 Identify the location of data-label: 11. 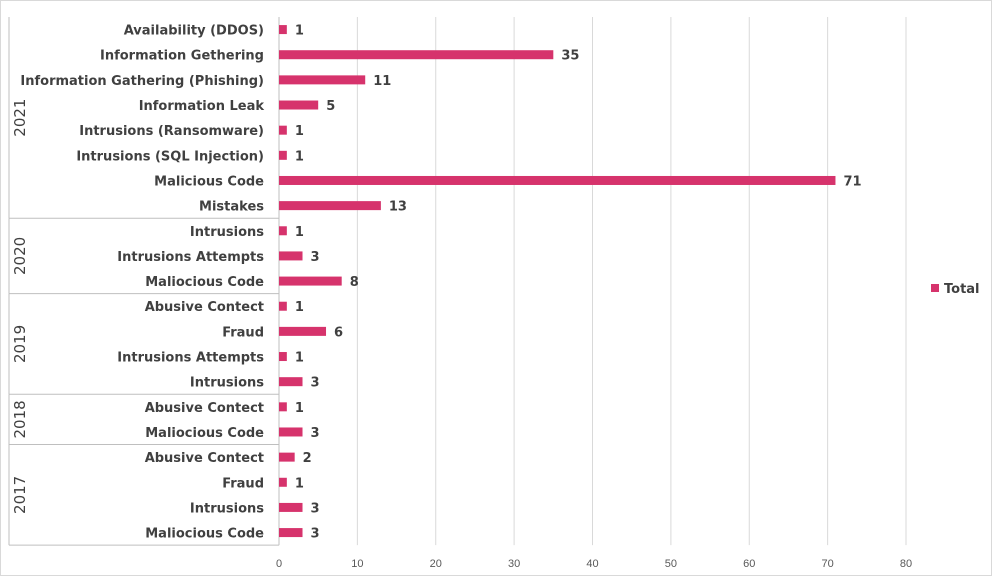
(382, 81).